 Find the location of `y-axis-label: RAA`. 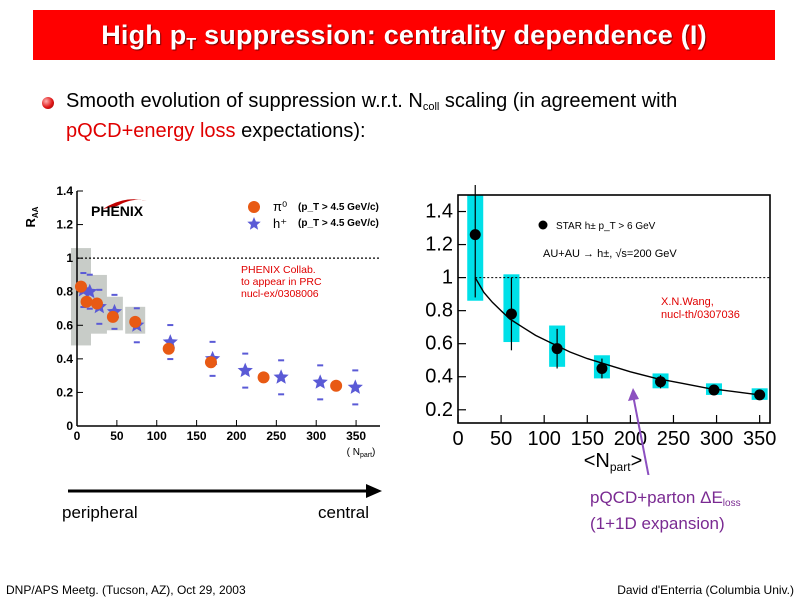

y-axis-label: RAA is located at coordinates (32, 216).